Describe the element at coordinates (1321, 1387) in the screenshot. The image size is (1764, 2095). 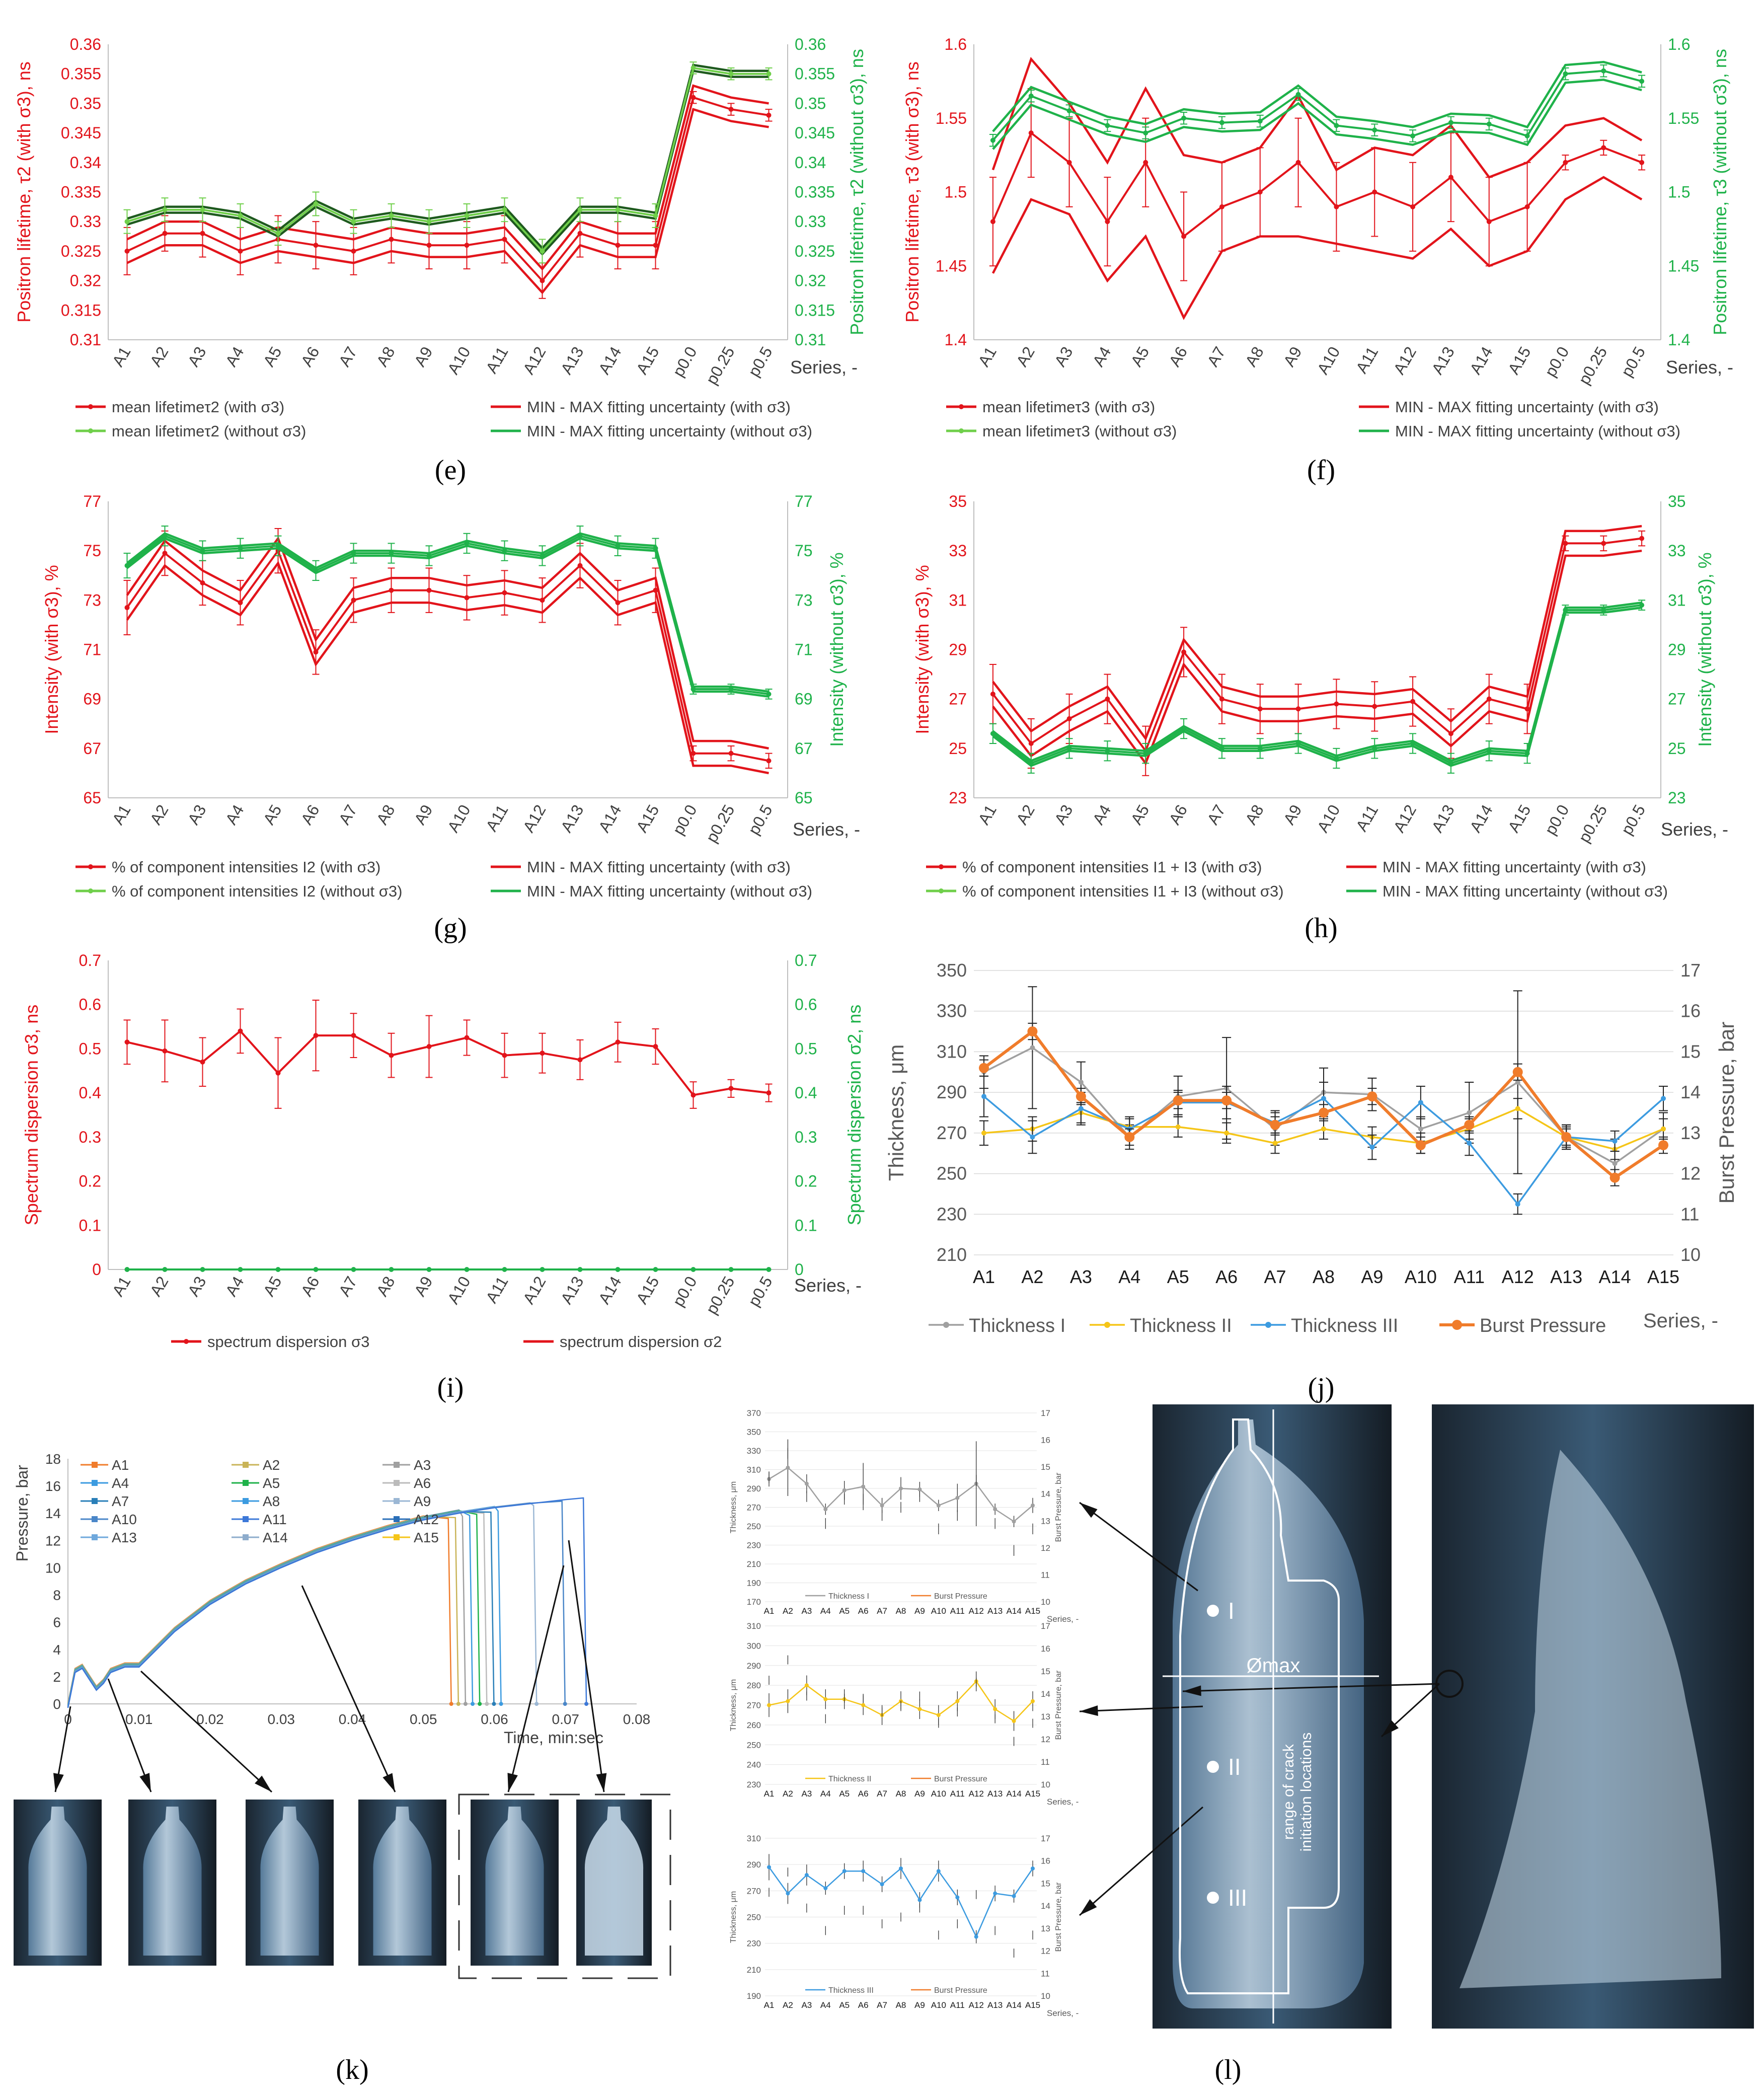
I see `panel-caption: (j)` at that location.